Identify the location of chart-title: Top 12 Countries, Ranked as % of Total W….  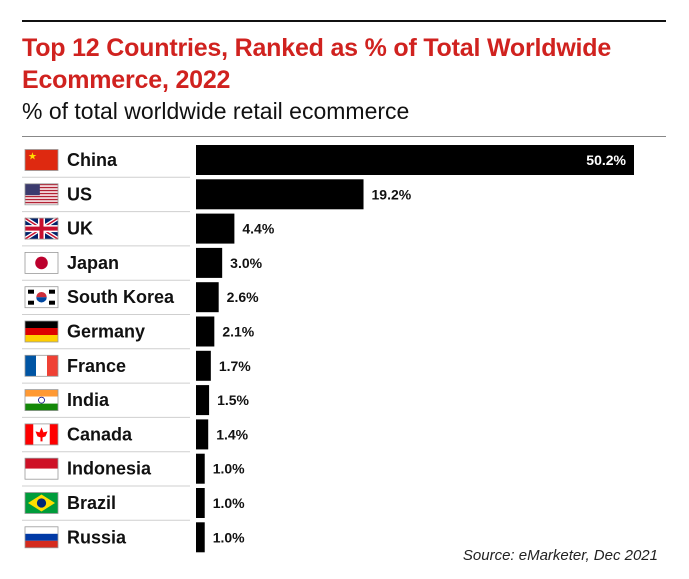
(317, 64).